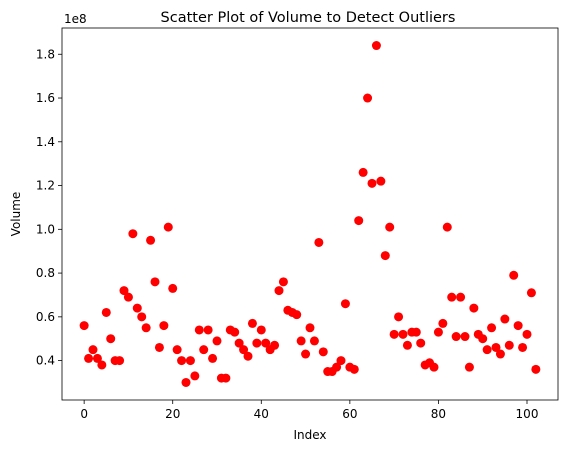  What do you see at coordinates (75, 19) in the screenshot?
I see `y-offset-label: 1e8` at bounding box center [75, 19].